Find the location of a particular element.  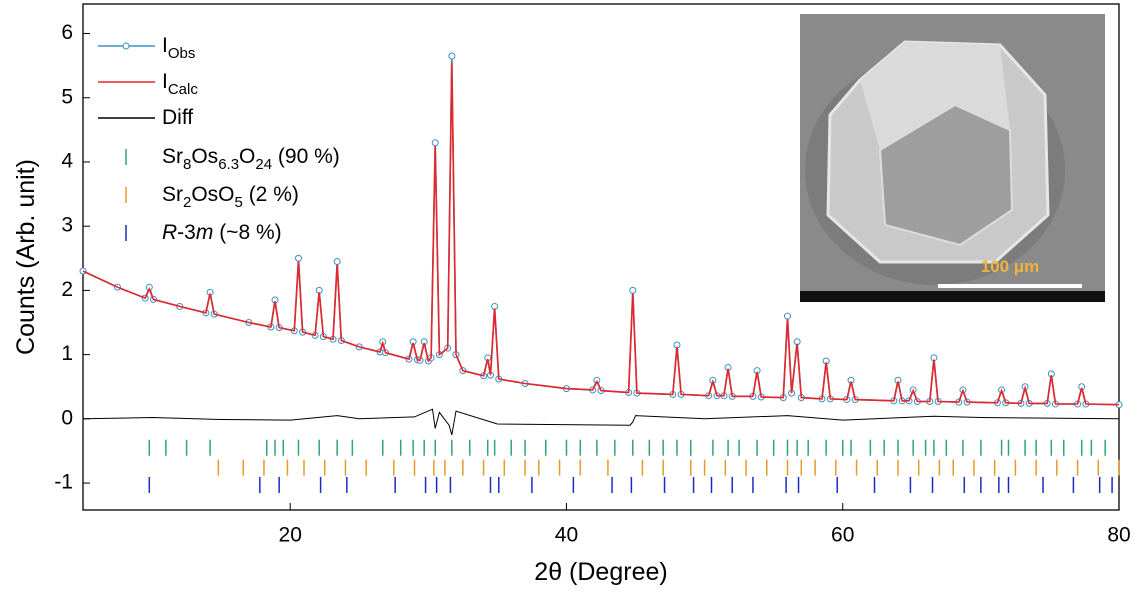

inset-info-bar is located at coordinates (952, 296).